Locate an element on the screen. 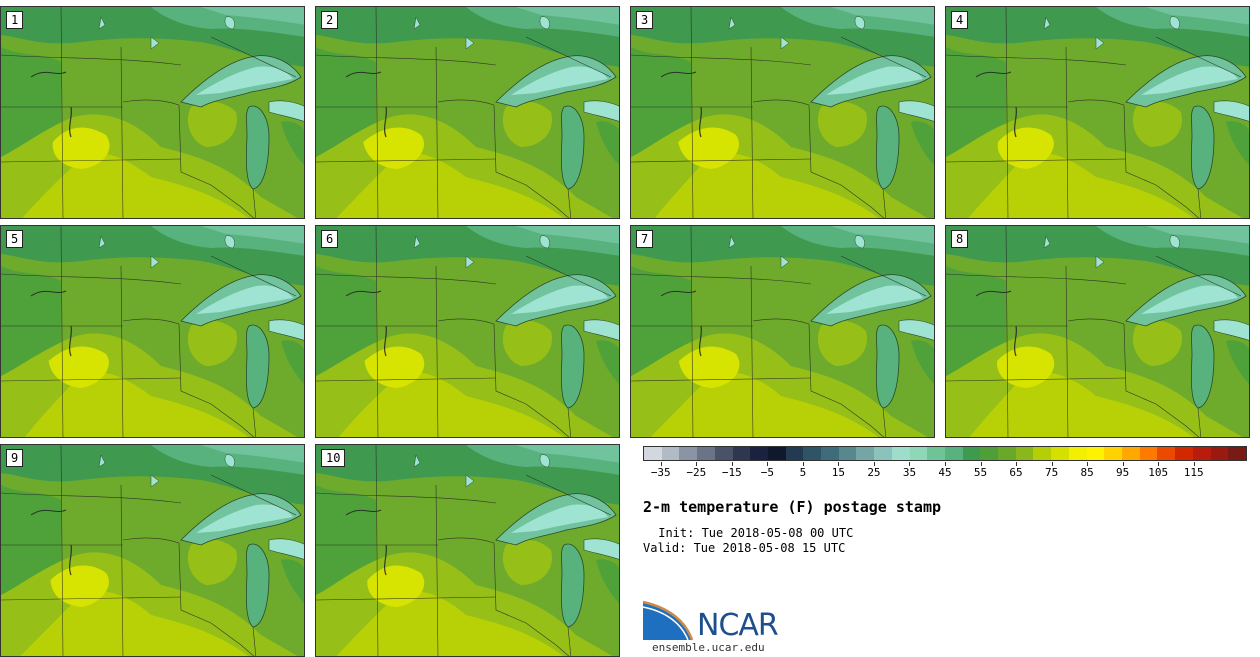 The height and width of the screenshot is (657, 1260). colorbar-tick-label: 55 is located at coordinates (980, 472).